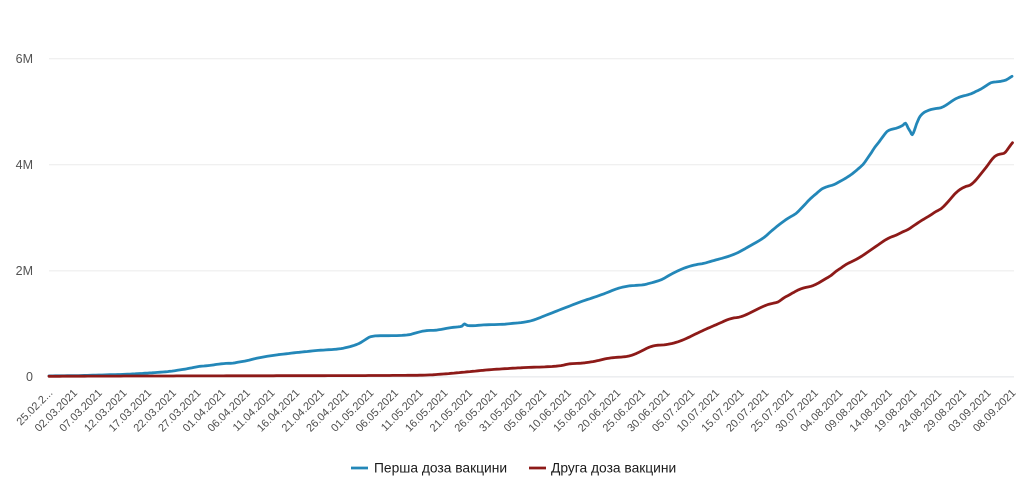 This screenshot has height=486, width=1030. I want to click on svg-text: 4M, so click(24, 165).